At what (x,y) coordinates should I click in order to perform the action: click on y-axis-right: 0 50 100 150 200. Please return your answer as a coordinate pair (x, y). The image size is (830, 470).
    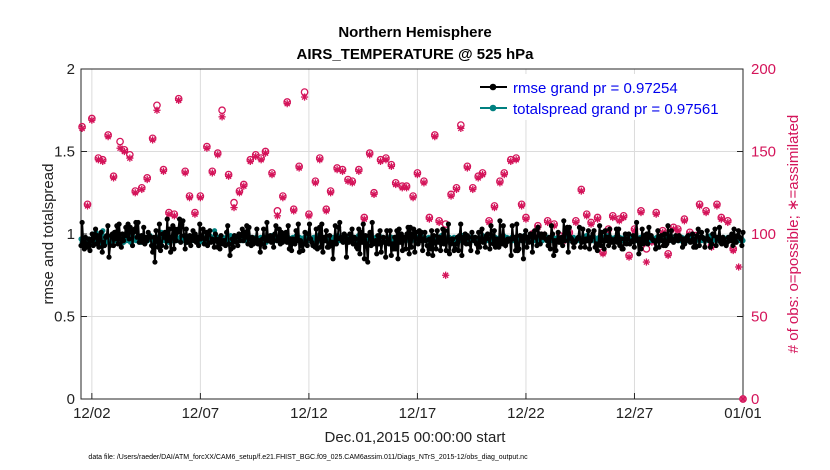
    Looking at the image, I should click on (756, 234).